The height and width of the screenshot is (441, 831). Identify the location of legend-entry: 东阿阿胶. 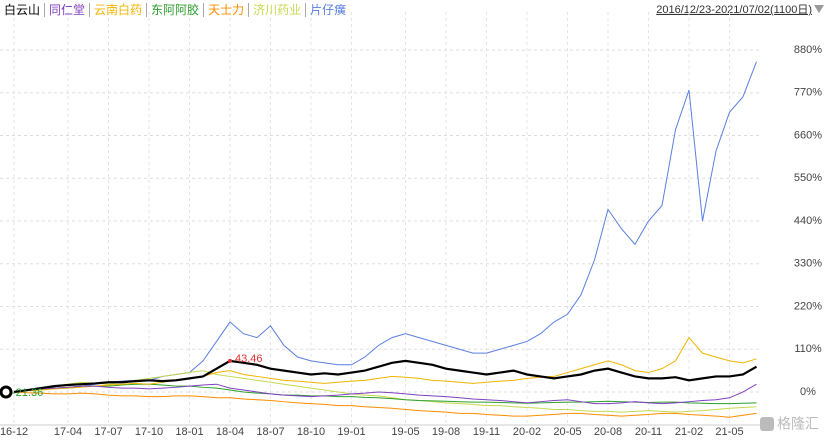
(174, 10).